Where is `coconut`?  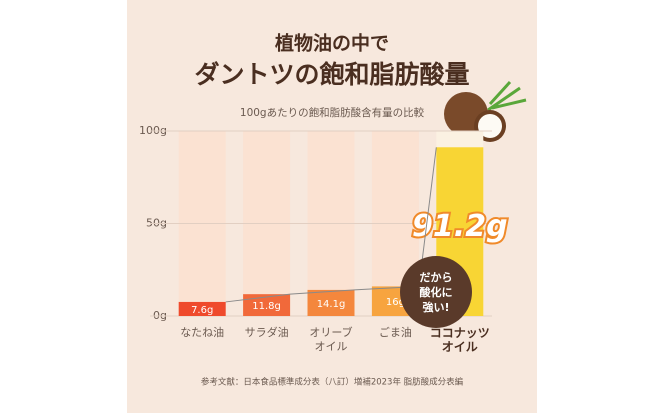
coconut is located at coordinates (485, 111).